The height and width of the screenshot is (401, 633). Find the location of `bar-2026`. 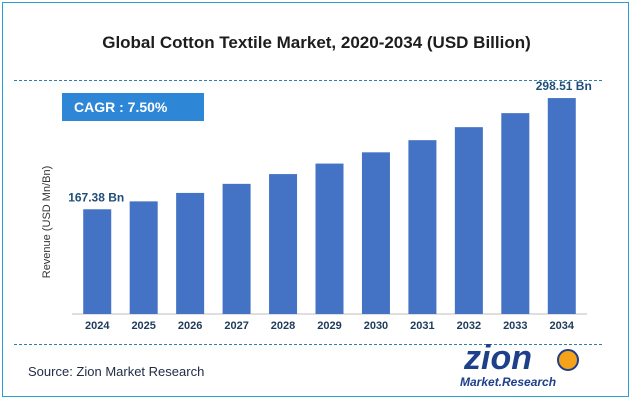

bar-2026 is located at coordinates (190, 253).